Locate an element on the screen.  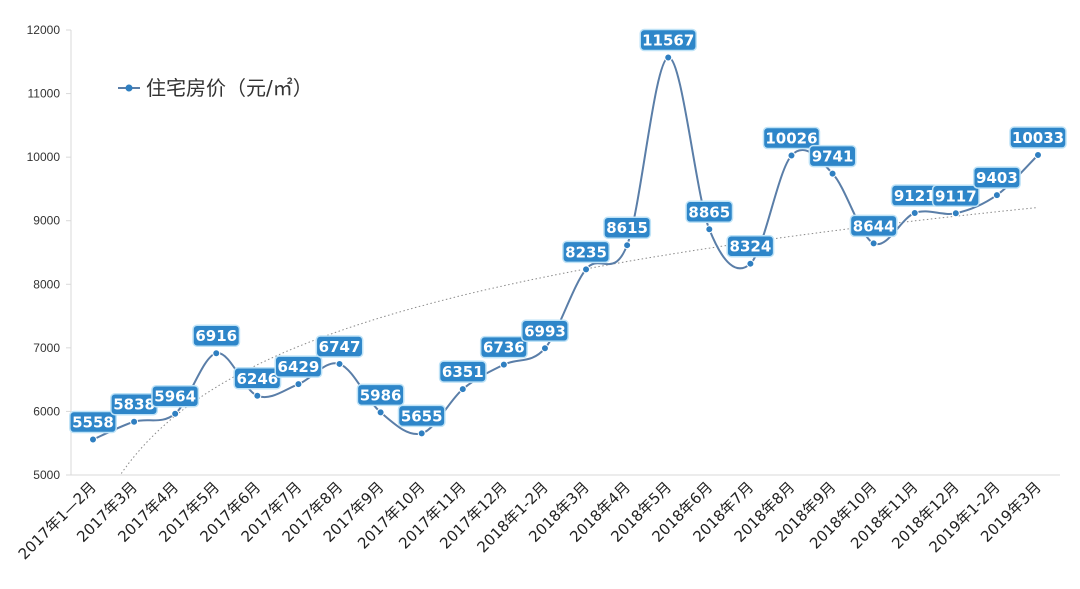
data-label: 6993 is located at coordinates (545, 331).